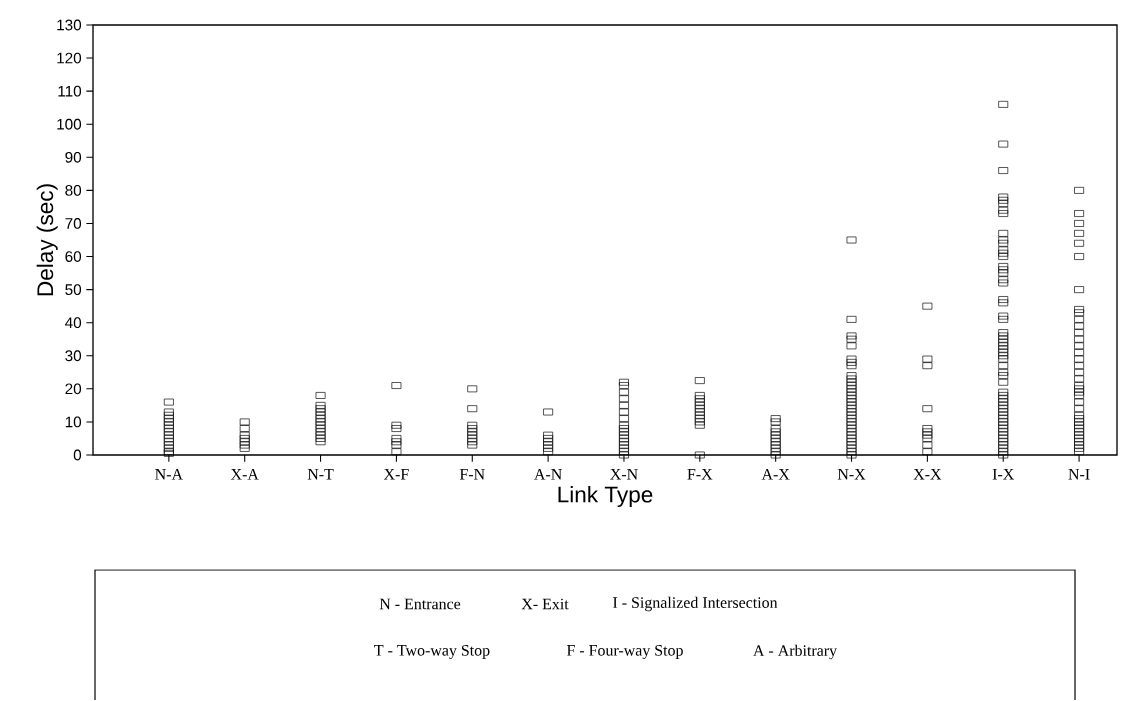  Describe the element at coordinates (73, 190) in the screenshot. I see `y-tick-label: 80` at that location.